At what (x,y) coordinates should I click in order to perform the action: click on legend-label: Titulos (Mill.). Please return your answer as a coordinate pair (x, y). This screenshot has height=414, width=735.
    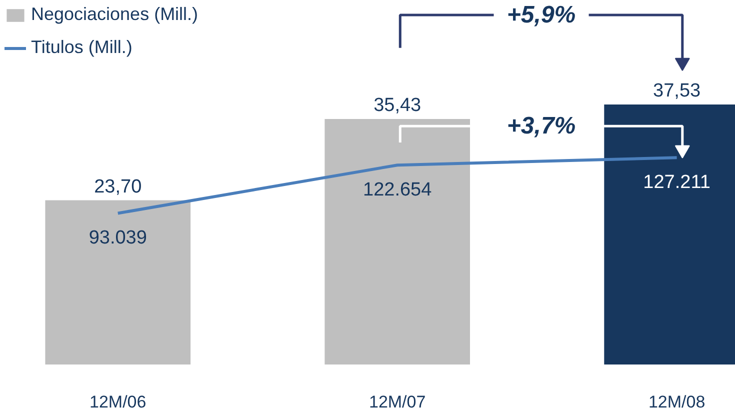
    Looking at the image, I should click on (81, 47).